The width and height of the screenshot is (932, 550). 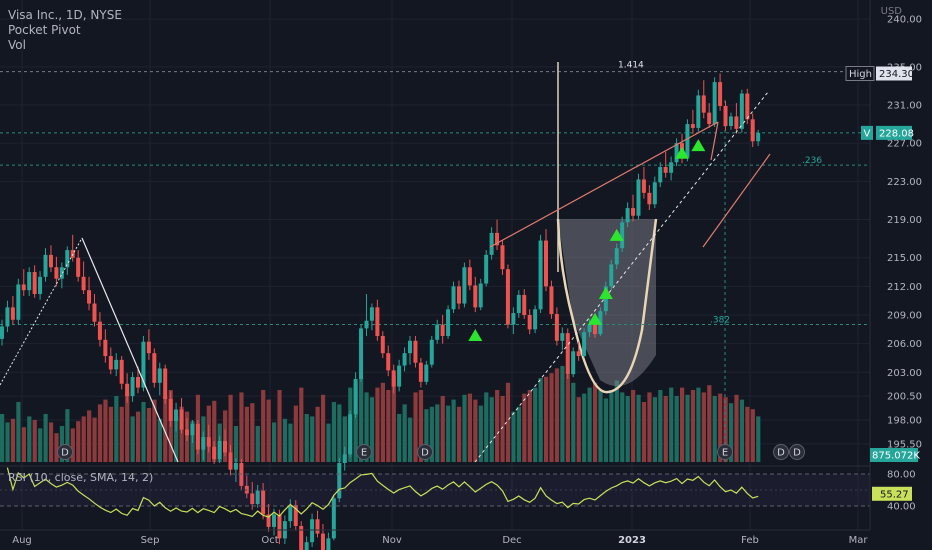 I want to click on wedge-lower, so click(x=736, y=200).